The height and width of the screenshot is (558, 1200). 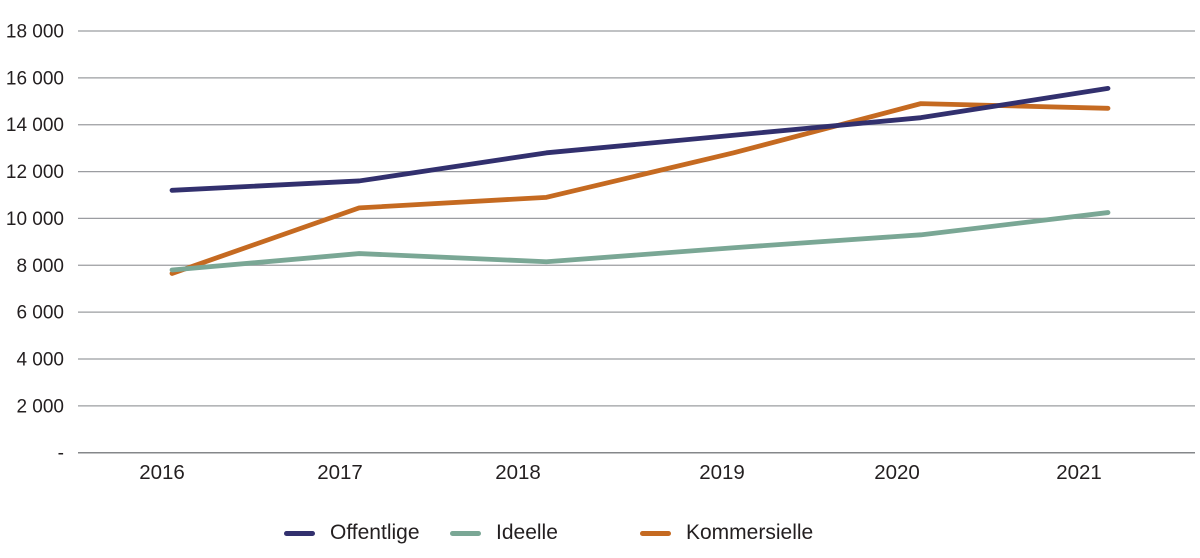 What do you see at coordinates (518, 472) in the screenshot?
I see `x-axis-label: 2018` at bounding box center [518, 472].